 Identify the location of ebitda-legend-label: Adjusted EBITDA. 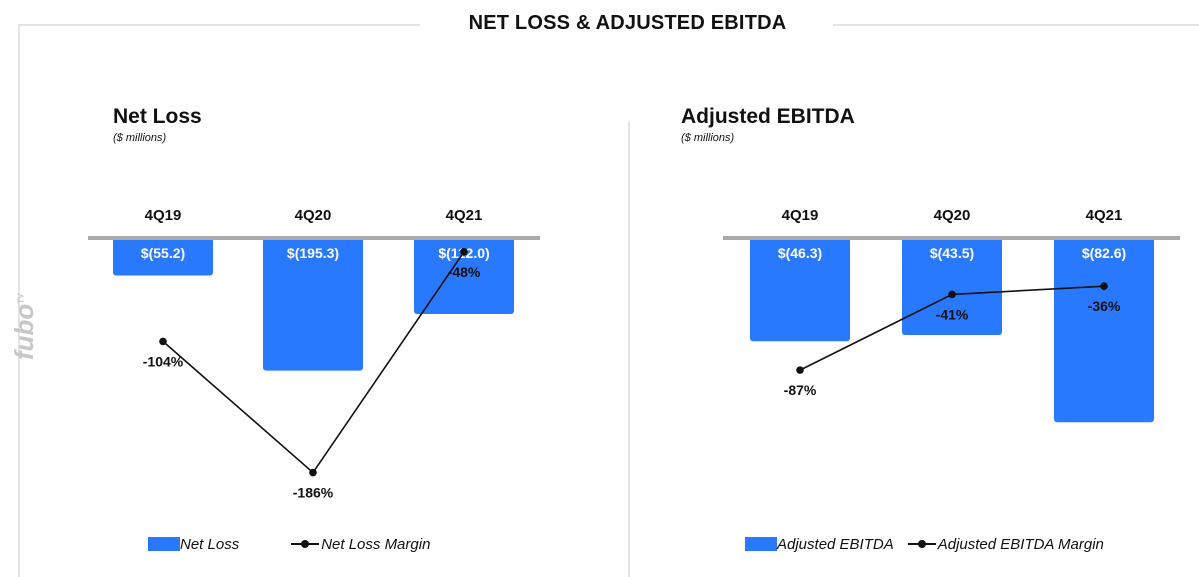
(835, 544).